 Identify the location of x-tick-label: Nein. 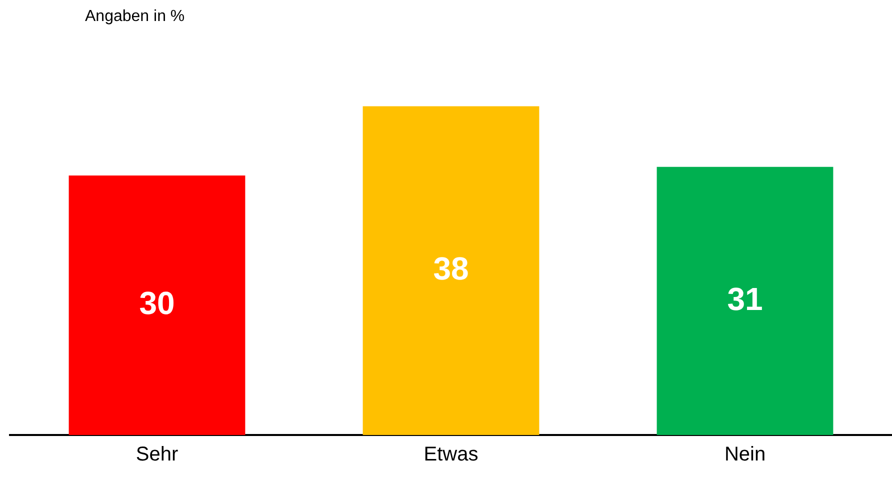
(745, 455).